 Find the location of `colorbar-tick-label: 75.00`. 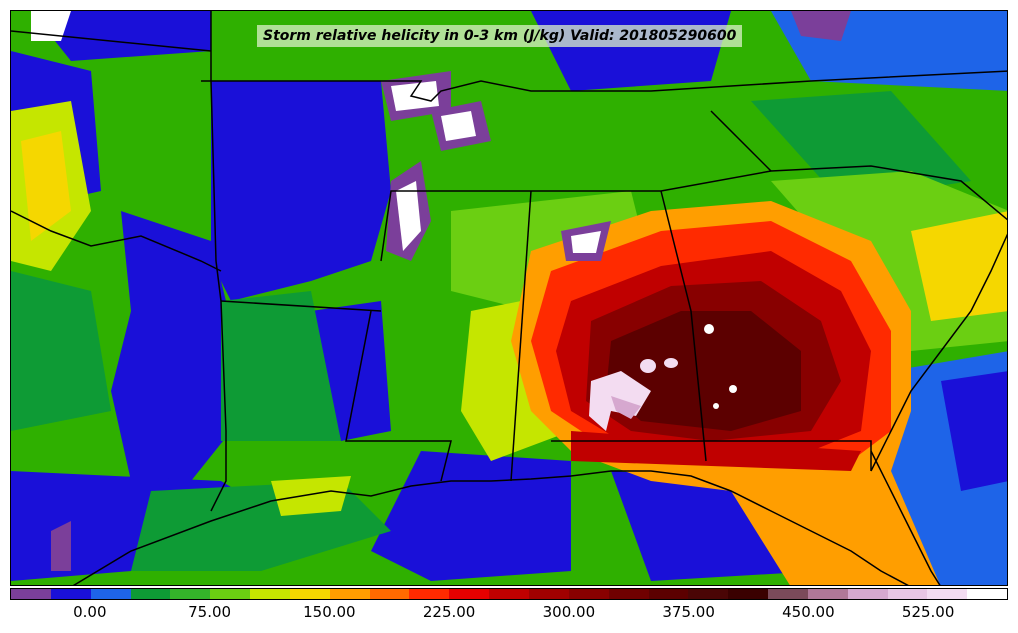

colorbar-tick-label: 75.00 is located at coordinates (210, 612).